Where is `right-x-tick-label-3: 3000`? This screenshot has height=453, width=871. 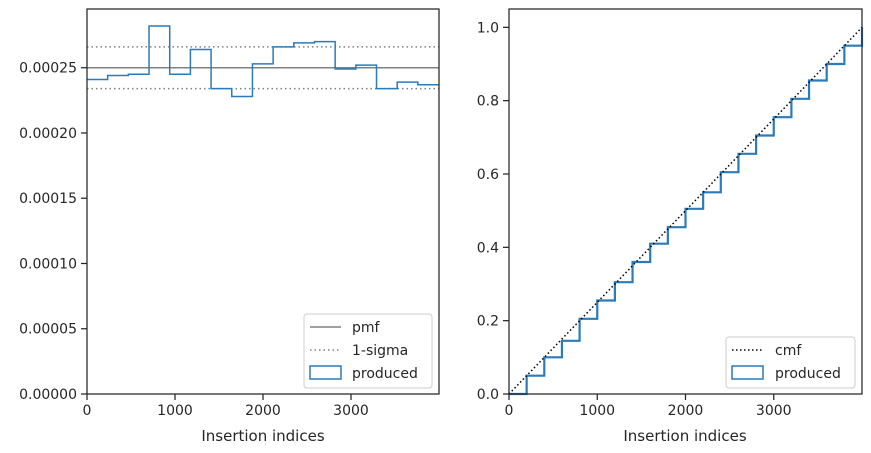
right-x-tick-label-3: 3000 is located at coordinates (774, 411).